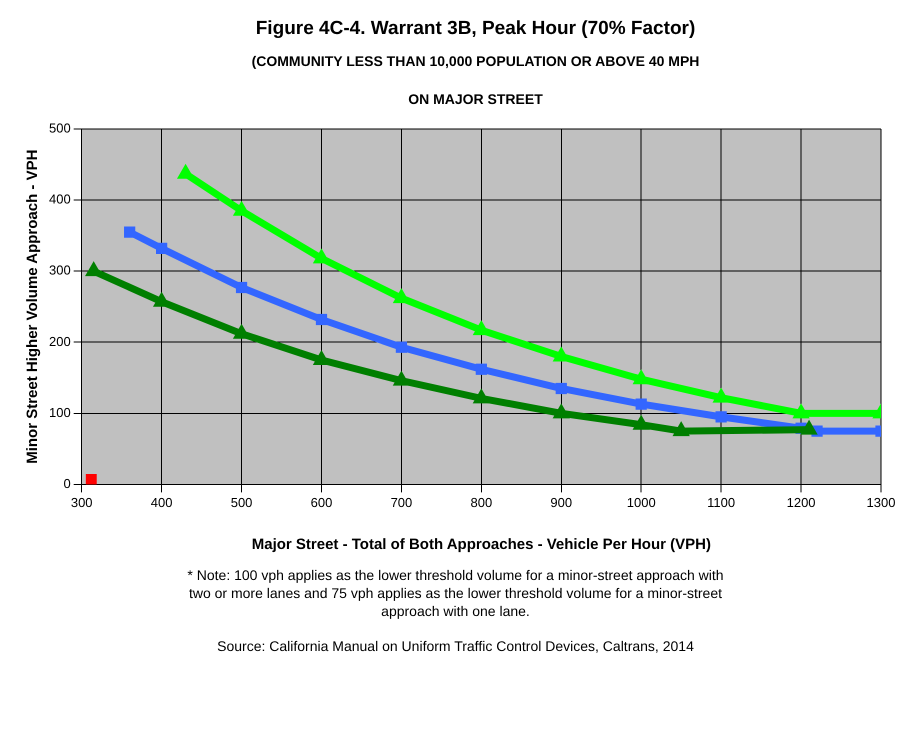 Image resolution: width=911 pixels, height=738 pixels. What do you see at coordinates (241, 502) in the screenshot?
I see `x-tick-label: 500` at bounding box center [241, 502].